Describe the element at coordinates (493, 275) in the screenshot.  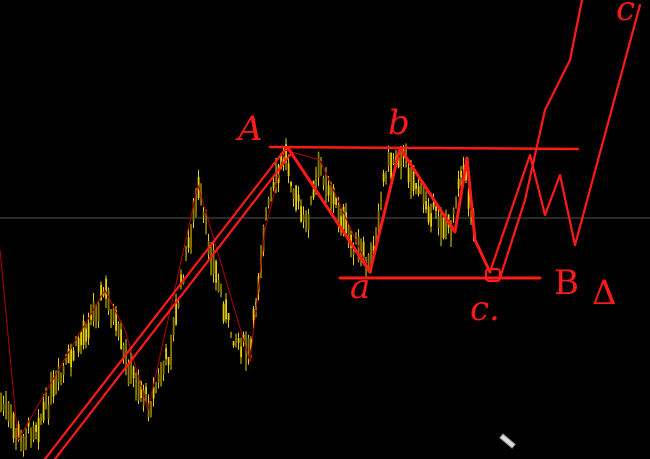
I see `c-point-marker` at that location.